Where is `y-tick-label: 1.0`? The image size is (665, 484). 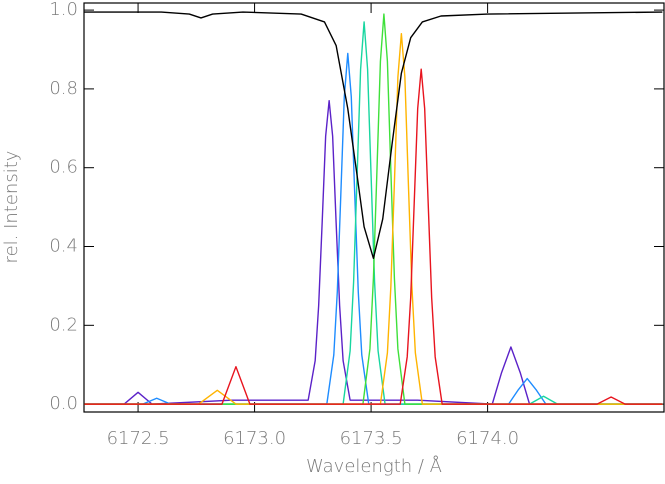
y-tick-label: 1.0 is located at coordinates (63, 10).